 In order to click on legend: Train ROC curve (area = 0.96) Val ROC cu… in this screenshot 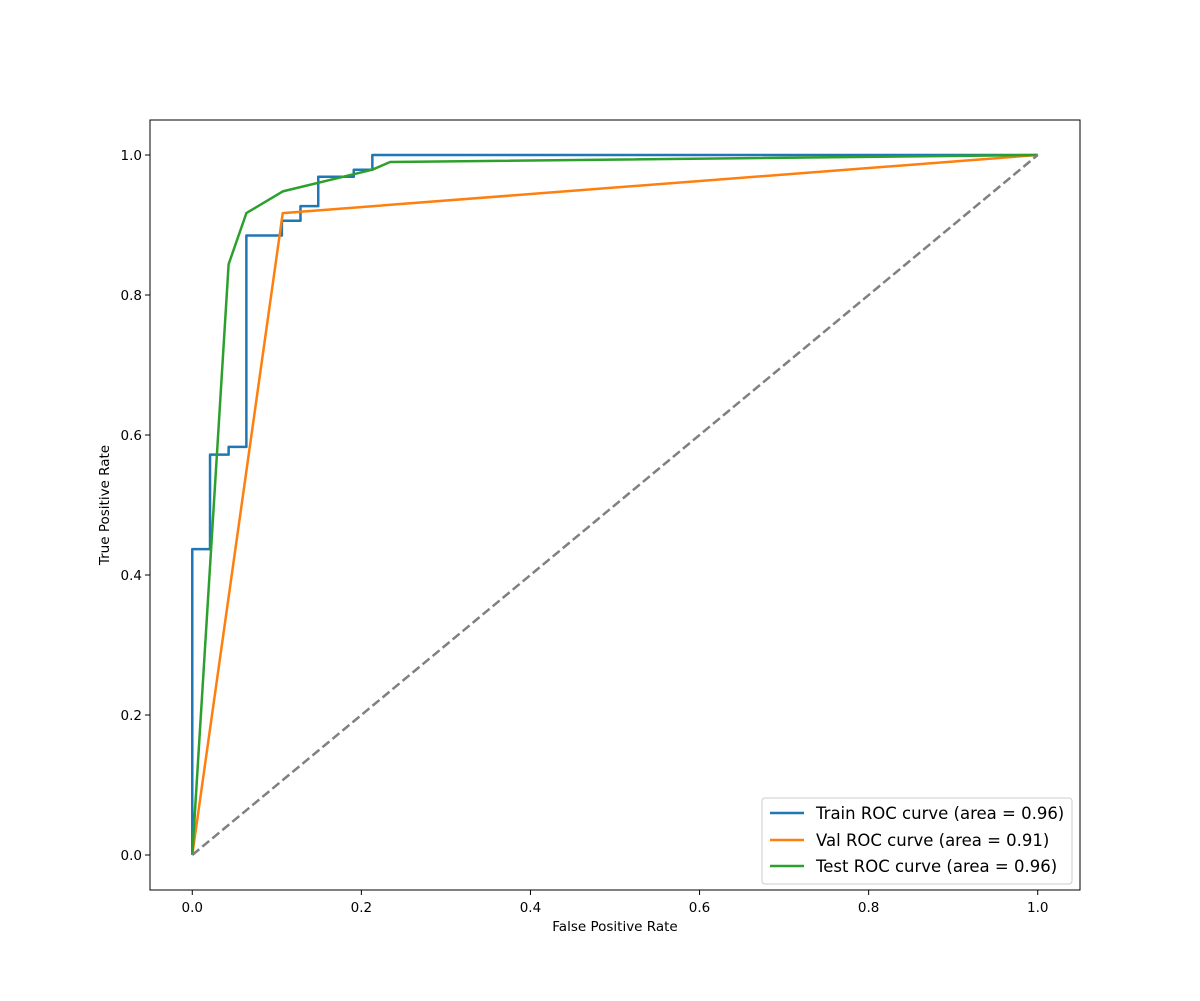, I will do `click(917, 841)`.